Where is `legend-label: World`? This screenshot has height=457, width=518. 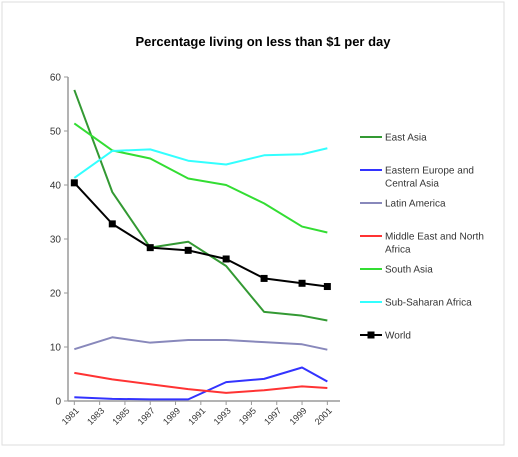
legend-label: World is located at coordinates (398, 336).